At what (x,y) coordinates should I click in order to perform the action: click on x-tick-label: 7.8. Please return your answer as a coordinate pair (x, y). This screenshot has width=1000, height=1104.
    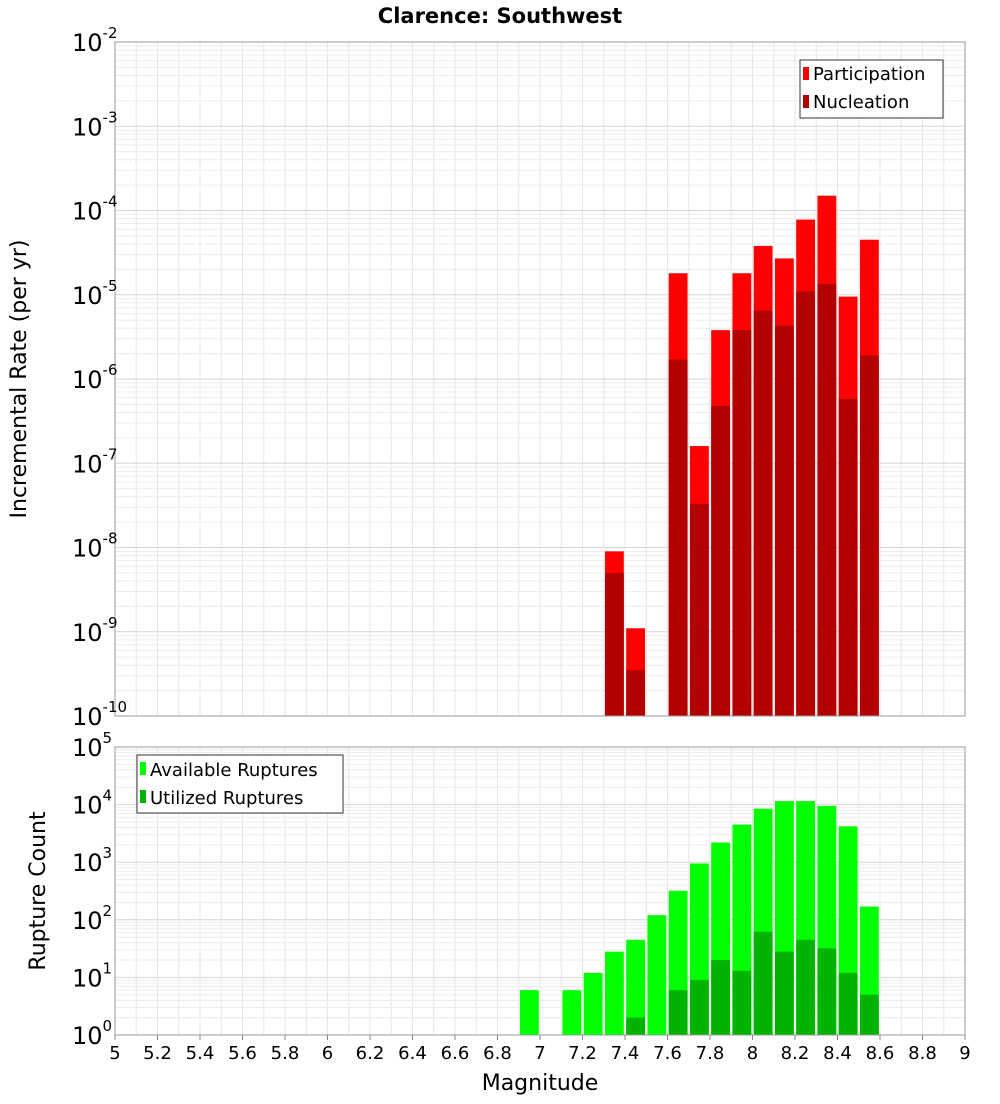
    Looking at the image, I should click on (710, 1053).